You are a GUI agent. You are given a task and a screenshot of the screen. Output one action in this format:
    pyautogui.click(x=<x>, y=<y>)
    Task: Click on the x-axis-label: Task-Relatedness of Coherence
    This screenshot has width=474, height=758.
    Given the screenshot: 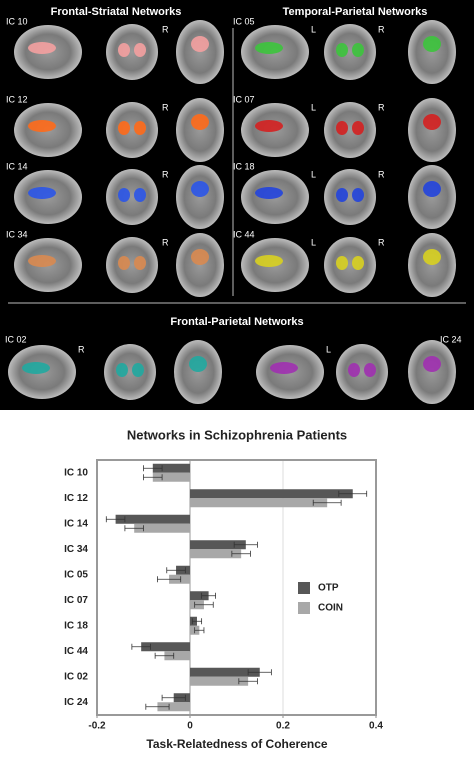 What is the action you would take?
    pyautogui.click(x=236, y=744)
    